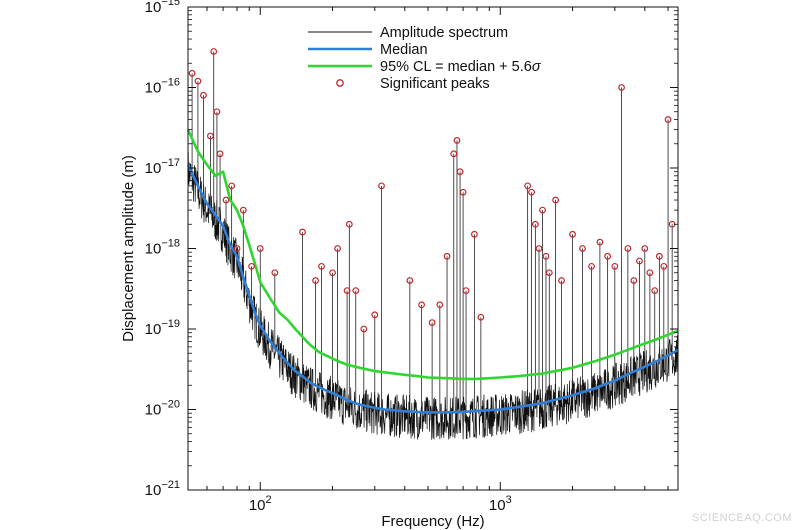 Image resolution: width=800 pixels, height=530 pixels. I want to click on y-tick-label: 10−15, so click(162, 8).